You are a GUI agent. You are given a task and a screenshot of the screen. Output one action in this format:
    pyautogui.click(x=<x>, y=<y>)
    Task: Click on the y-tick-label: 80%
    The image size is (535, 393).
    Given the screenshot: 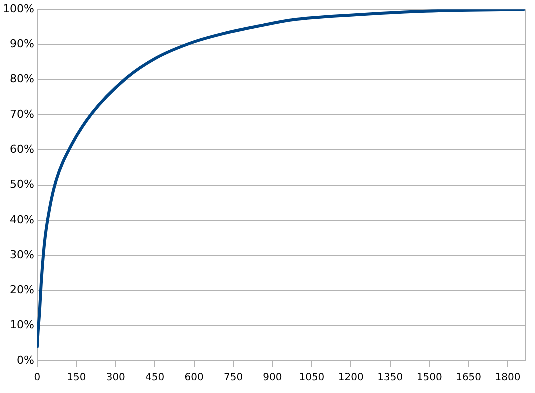 What is the action you would take?
    pyautogui.click(x=22, y=79)
    